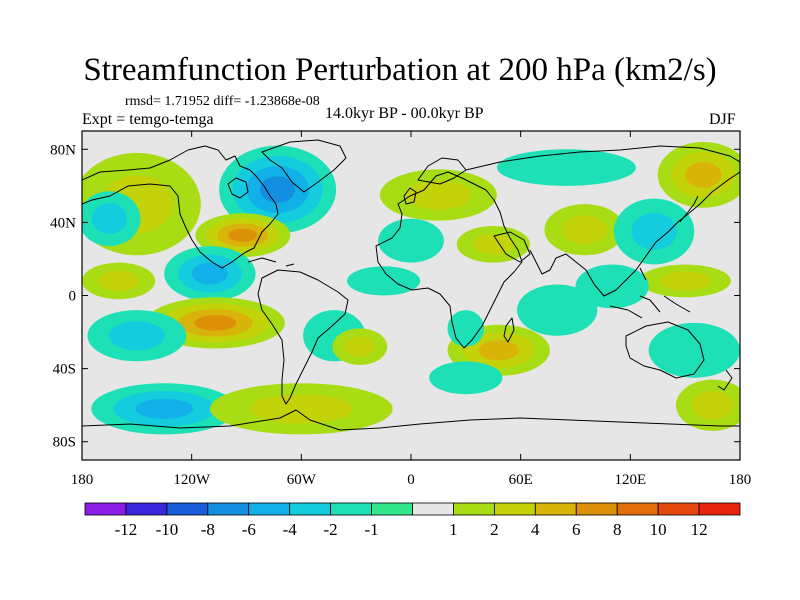  What do you see at coordinates (64, 370) in the screenshot?
I see `lat-tick-label-3: 40S` at bounding box center [64, 370].